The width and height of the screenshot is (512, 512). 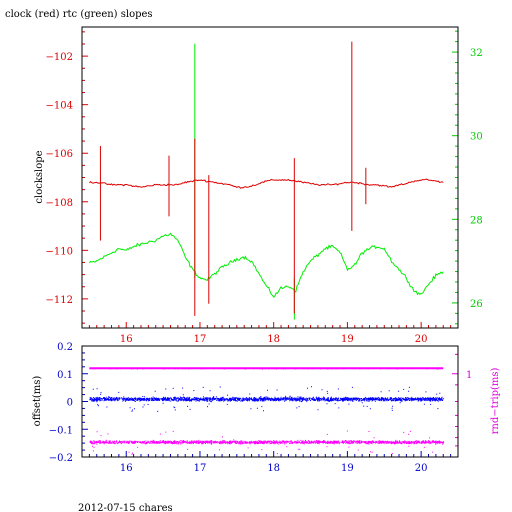 I want to click on clock-line, so click(x=266, y=183).